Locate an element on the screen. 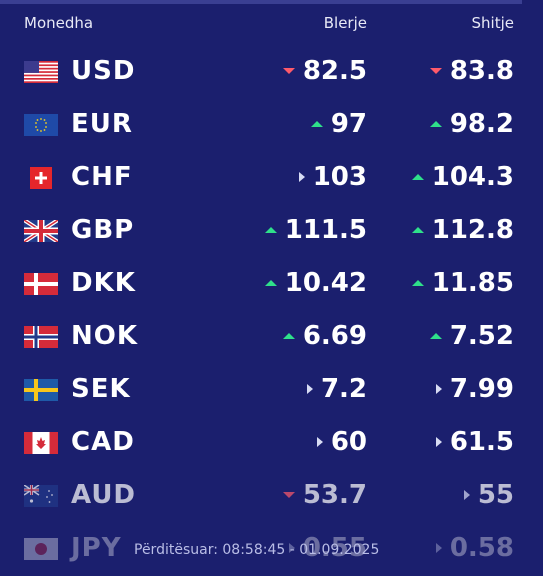 This screenshot has height=576, width=543. currency-code: CAD is located at coordinates (103, 442).